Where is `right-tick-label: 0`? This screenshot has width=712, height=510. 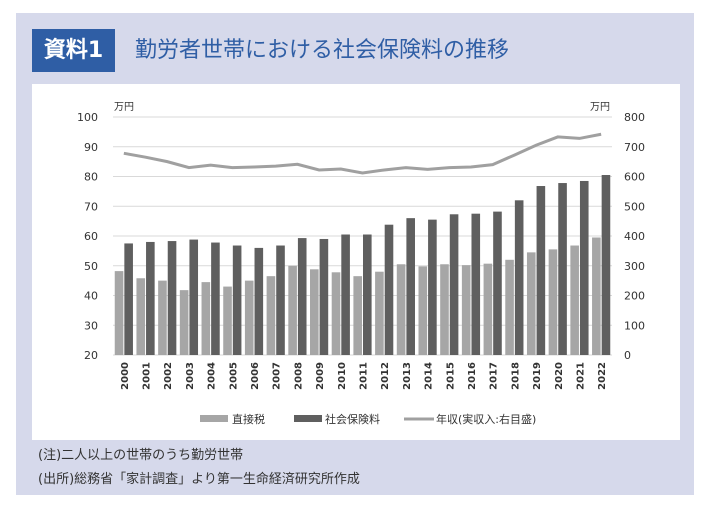
right-tick-label: 0 is located at coordinates (627, 355).